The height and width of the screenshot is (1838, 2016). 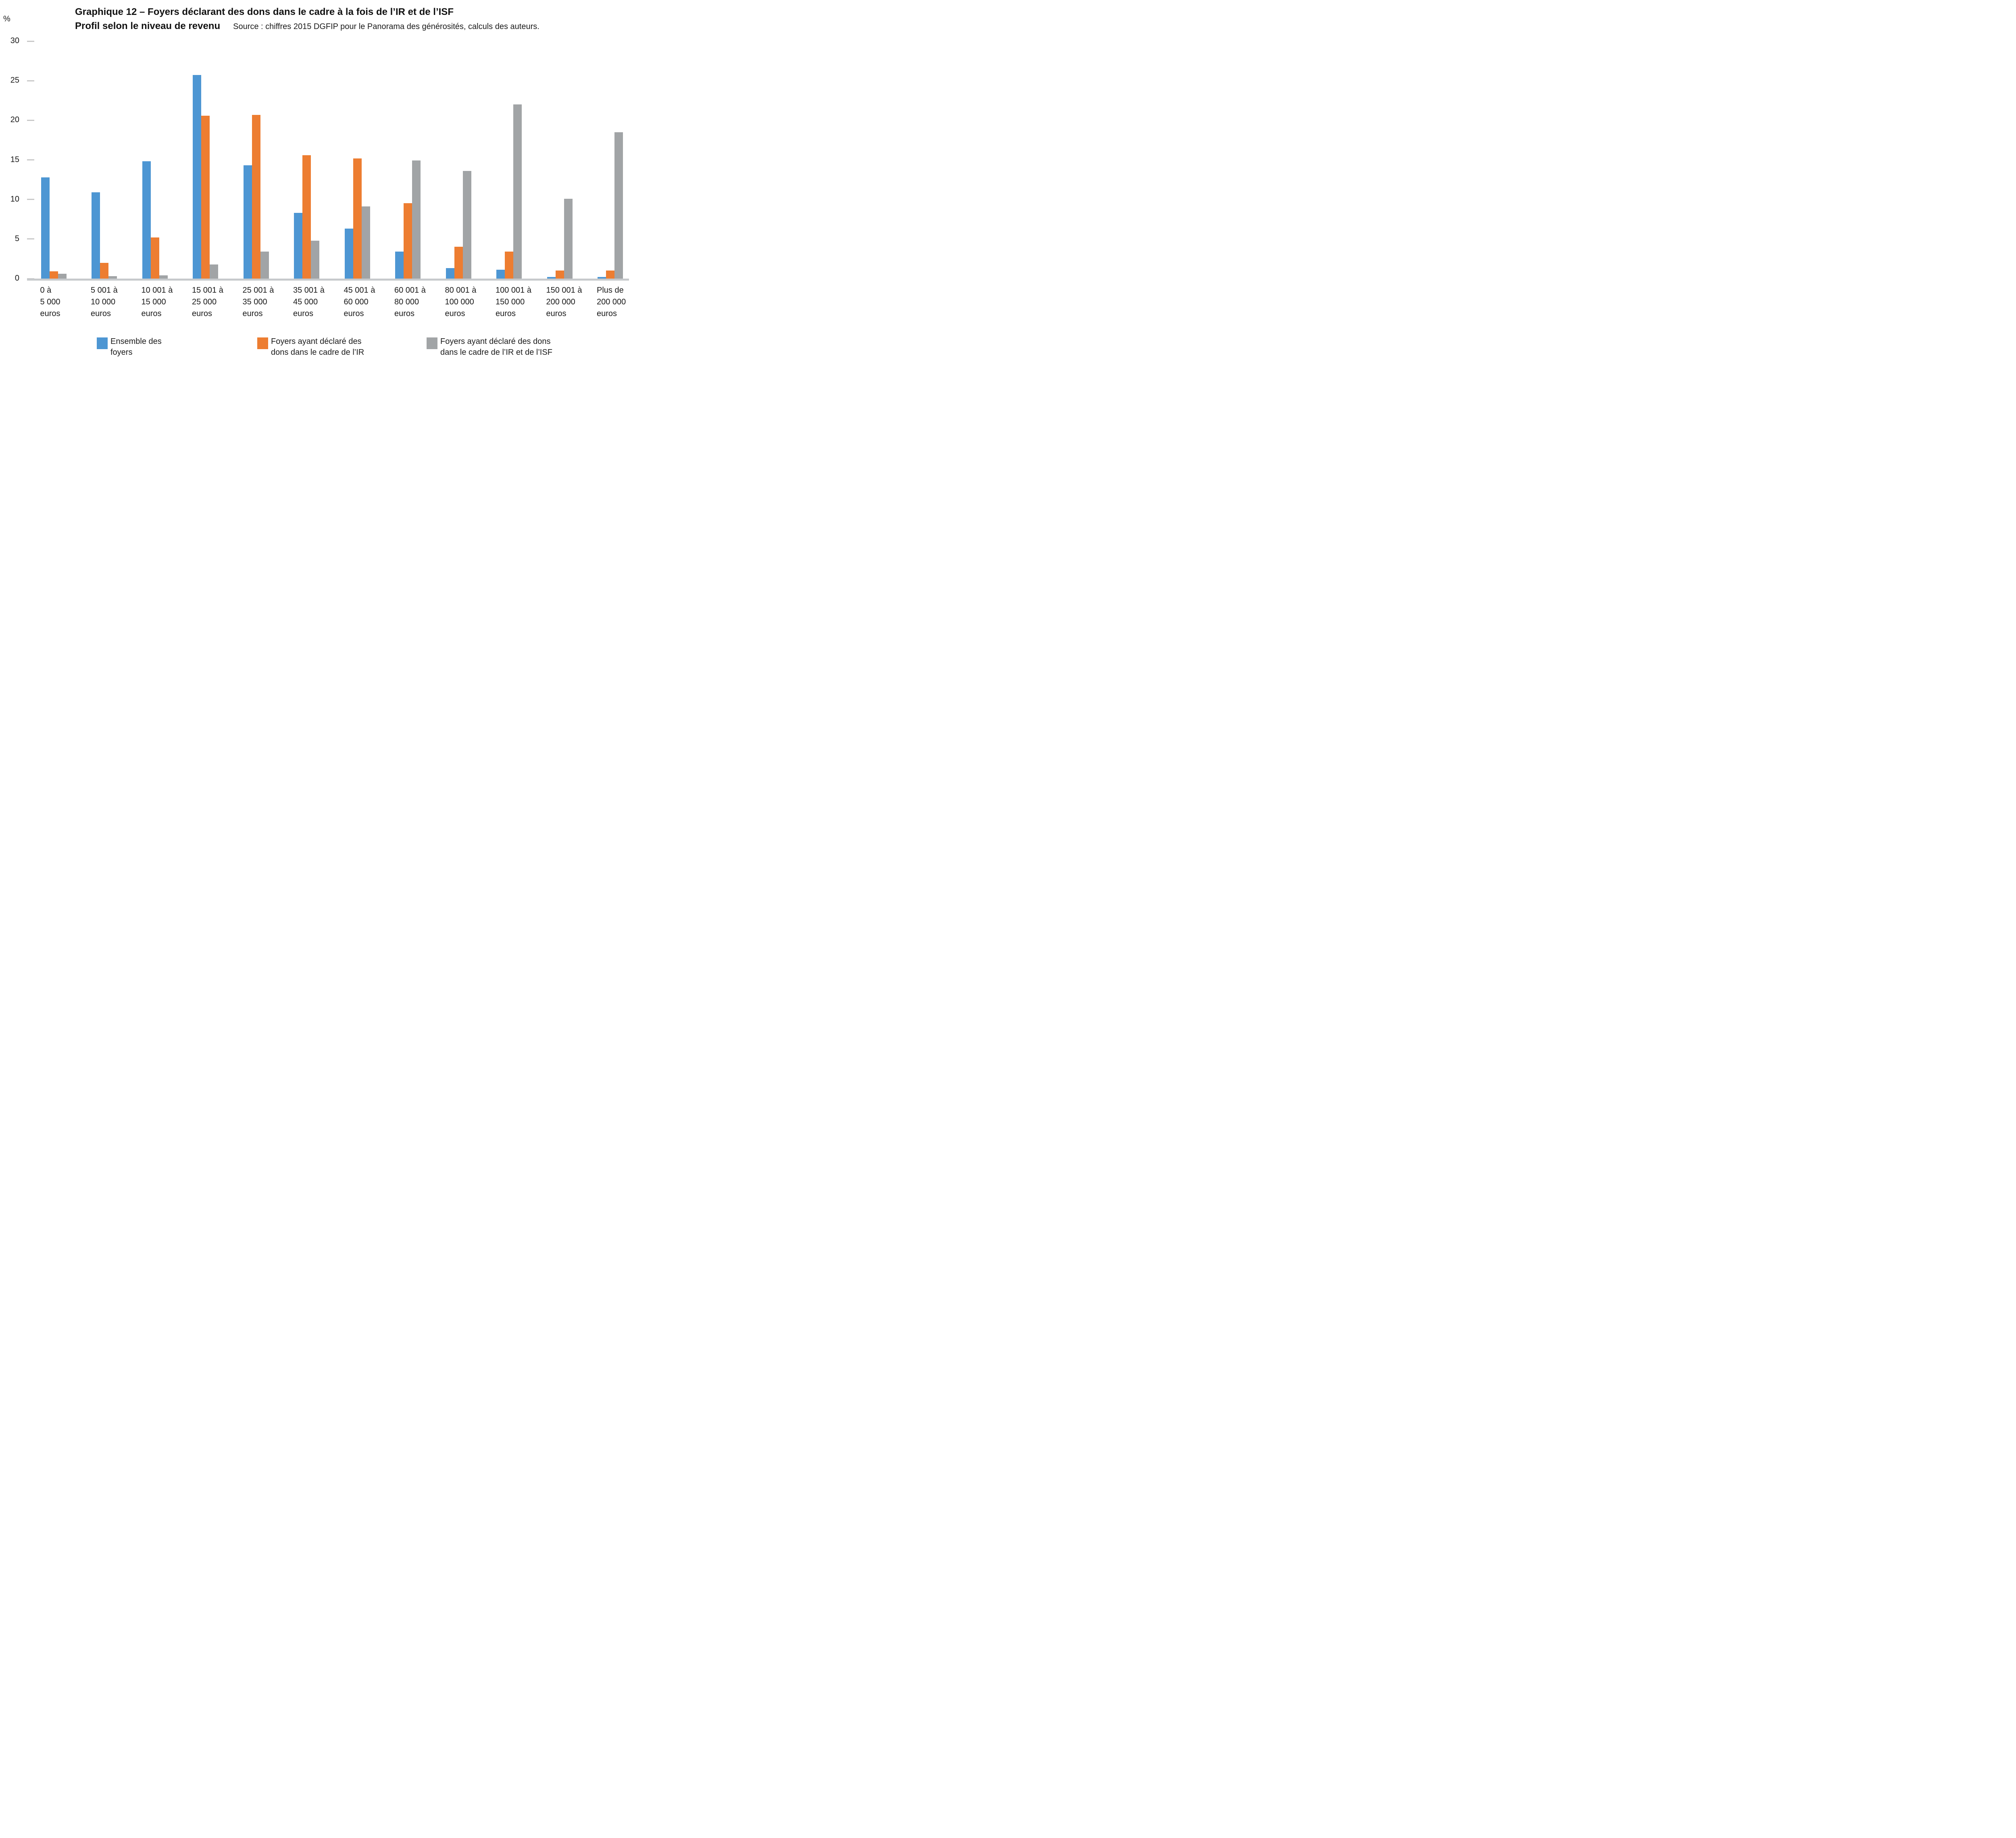 I want to click on x-category-label: 60 001 à 80 000 euros, so click(x=410, y=302).